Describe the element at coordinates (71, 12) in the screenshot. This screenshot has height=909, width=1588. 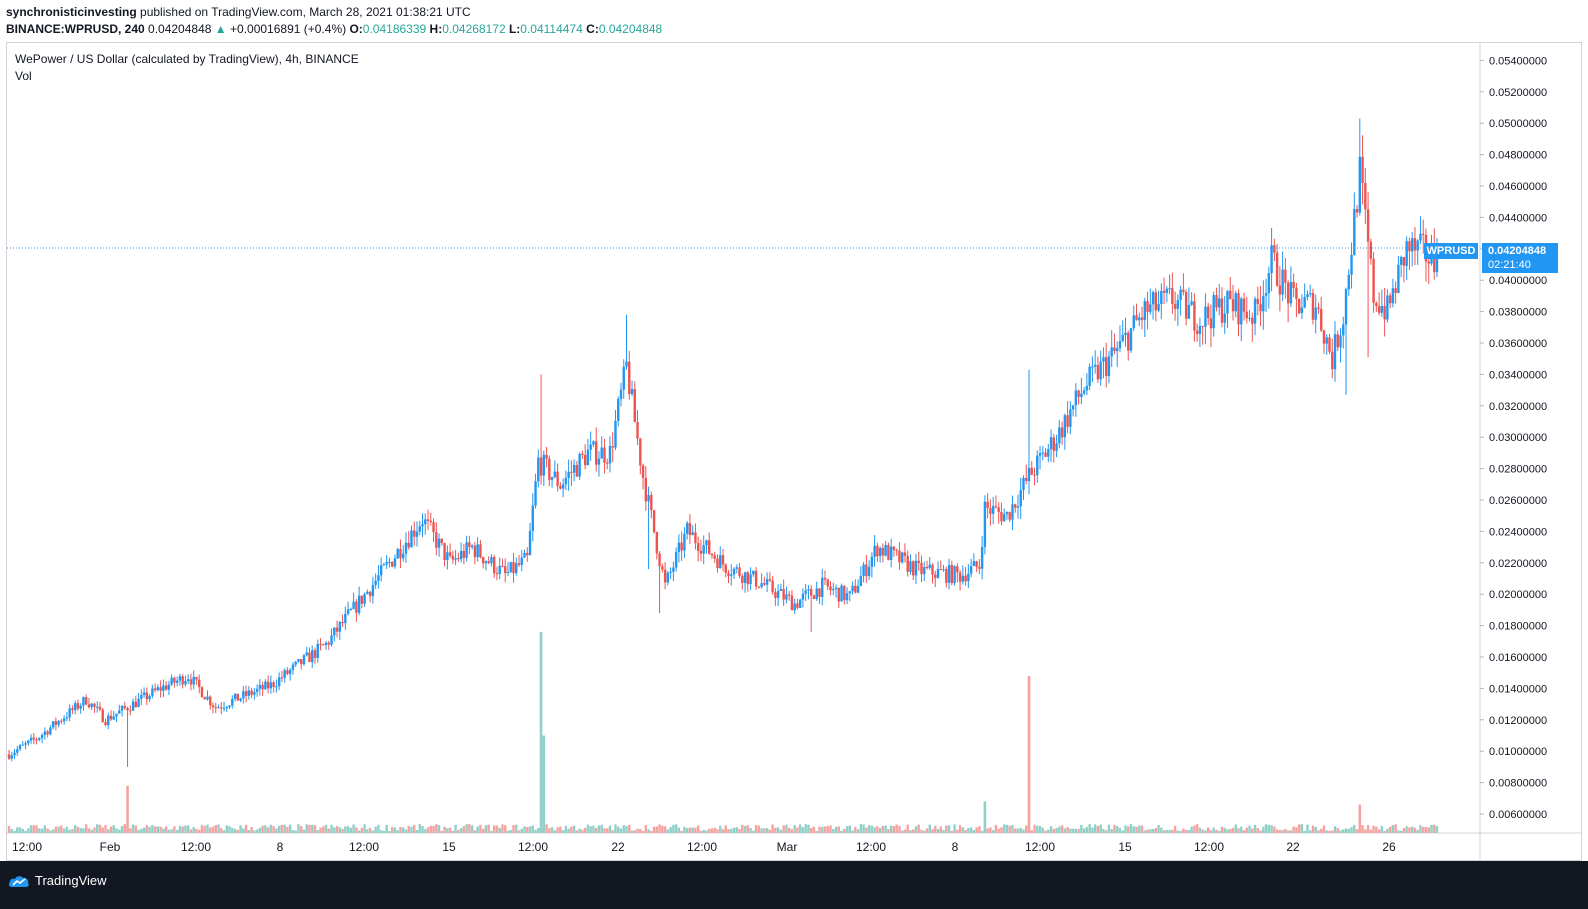
I see `author-name: synchronisticinvesting` at that location.